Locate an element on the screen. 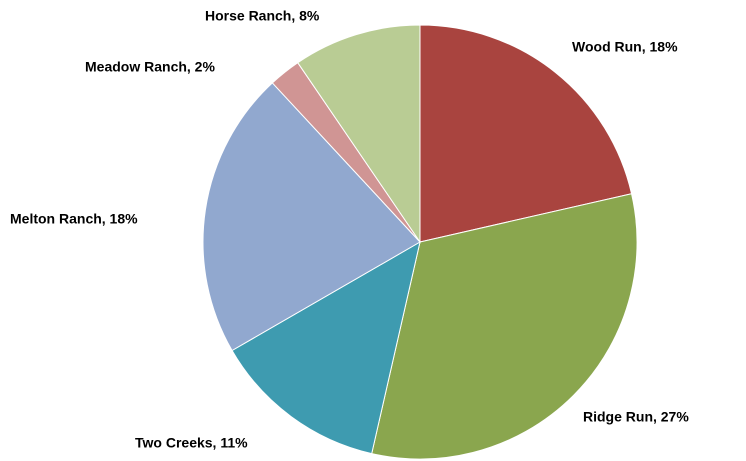 This screenshot has height=461, width=746. data-label: Ridge Run, 27% is located at coordinates (636, 417).